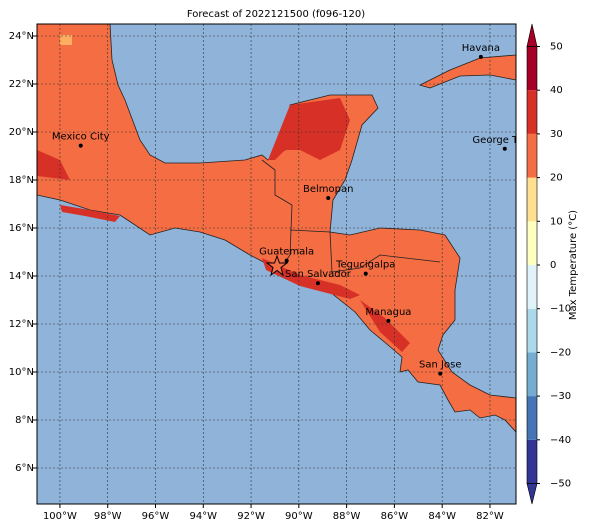 The height and width of the screenshot is (532, 591). Describe the element at coordinates (467, 71) in the screenshot. I see `cuba` at that location.